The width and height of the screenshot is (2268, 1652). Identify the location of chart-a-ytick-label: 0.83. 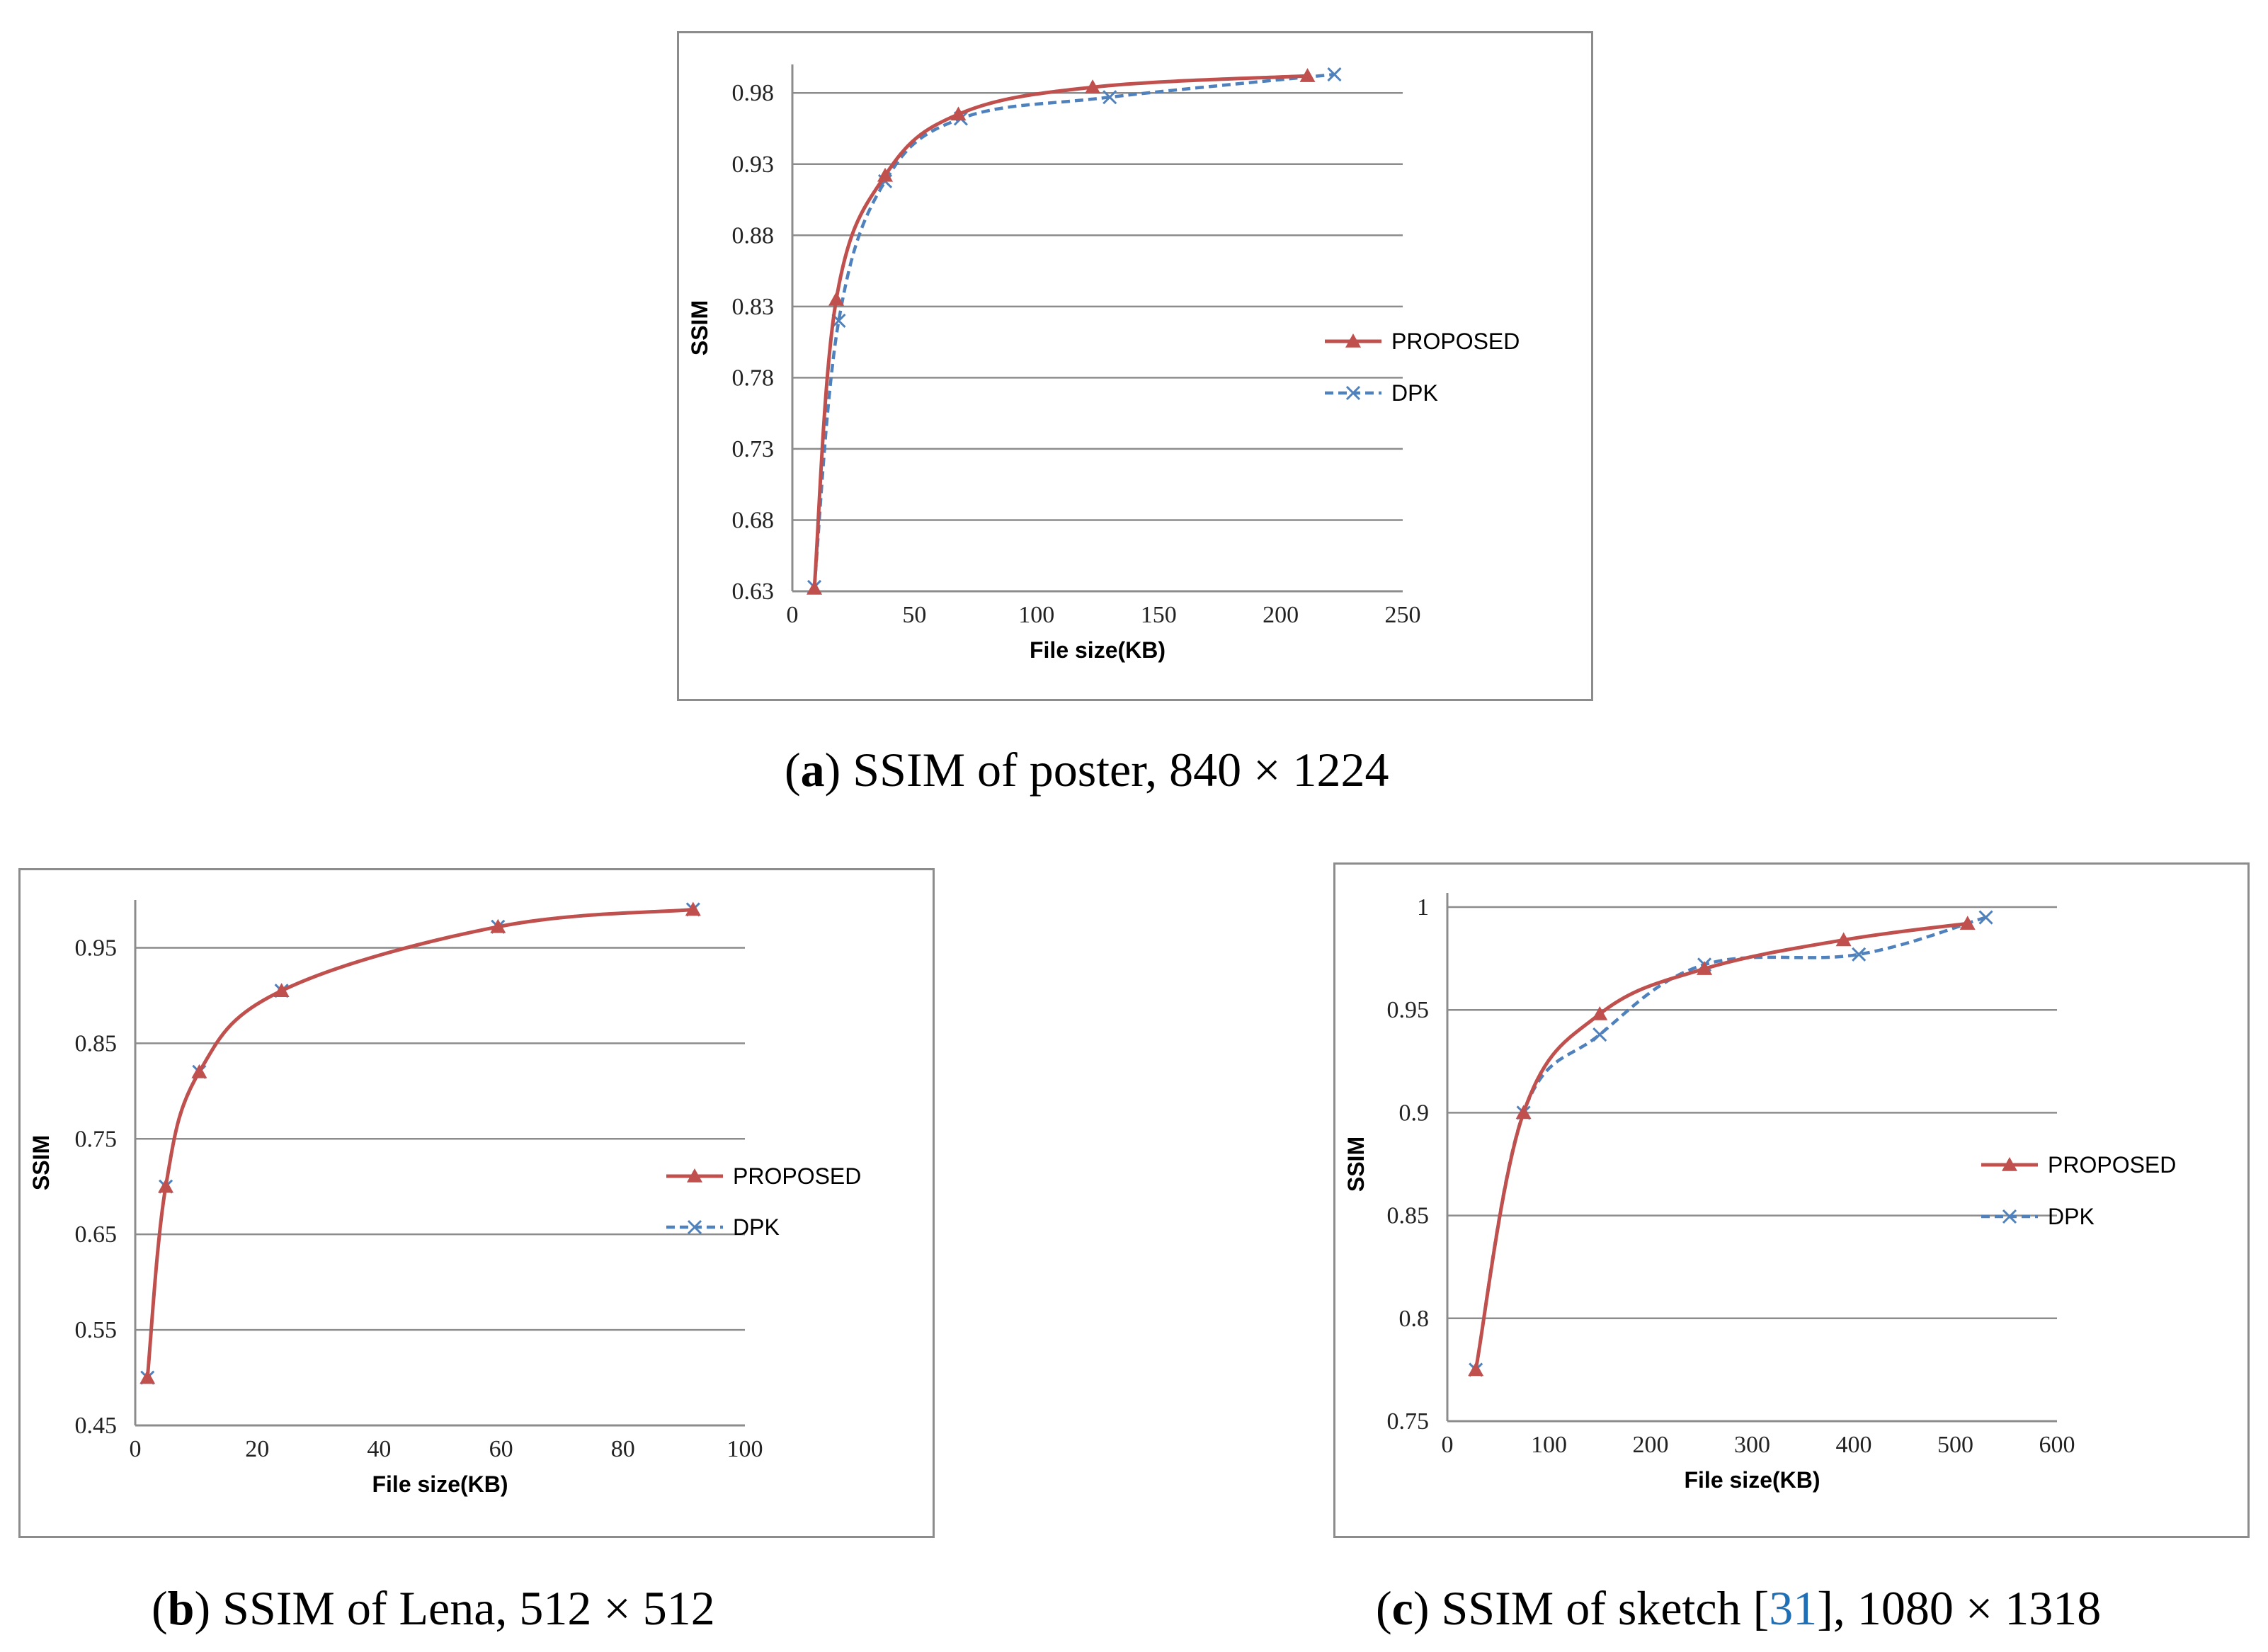
(753, 307).